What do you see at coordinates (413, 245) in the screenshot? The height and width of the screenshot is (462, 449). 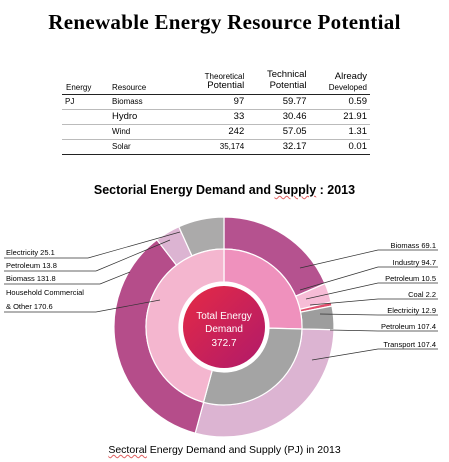 I see `label-right-biomass: Biomass 69.1` at bounding box center [413, 245].